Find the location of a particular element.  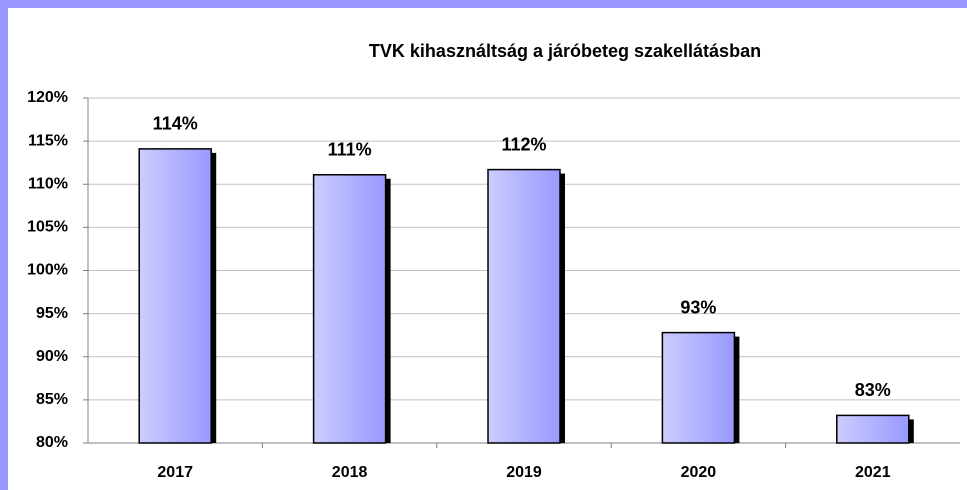

y-tick-label: 100% is located at coordinates (47, 270).